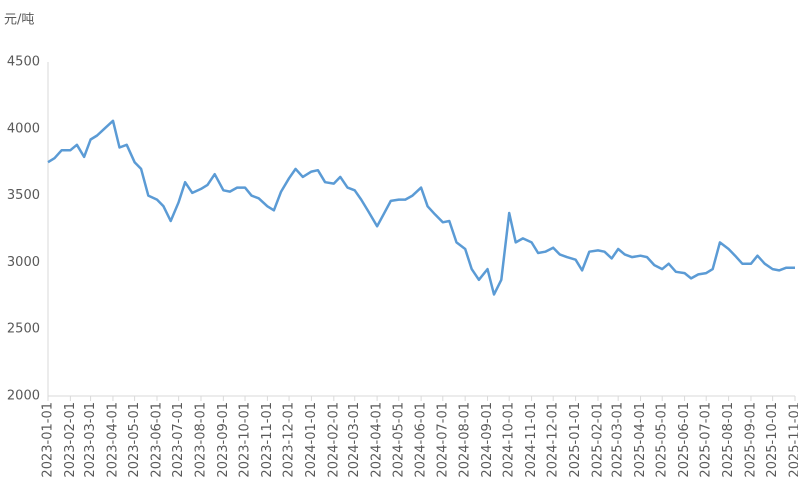 This screenshot has height=492, width=798. Describe the element at coordinates (531, 440) in the screenshot. I see `x-tick-label: 2024-11-01` at that location.